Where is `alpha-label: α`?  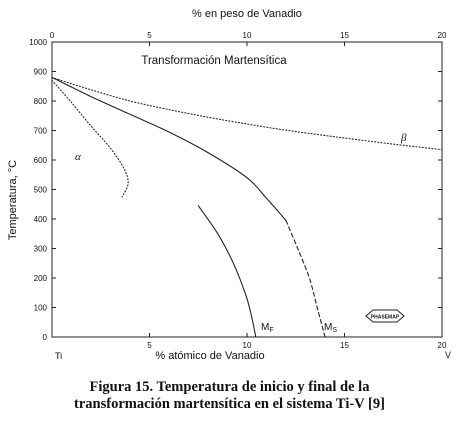 alpha-label: α is located at coordinates (78, 157).